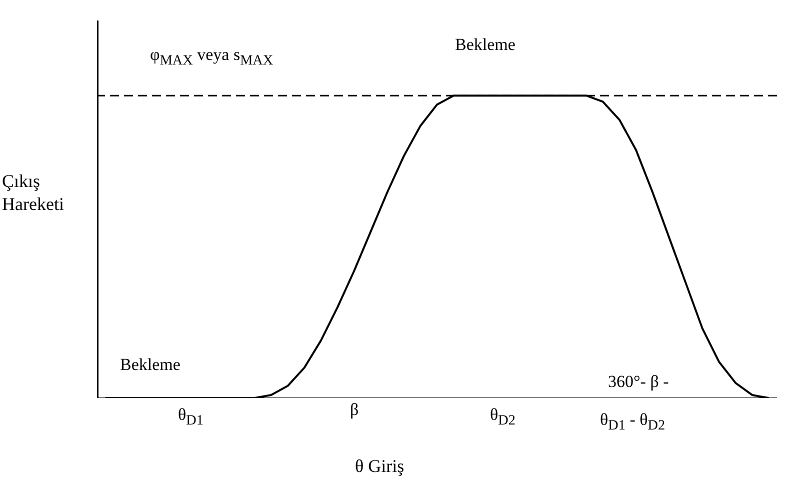  Describe the element at coordinates (379, 466) in the screenshot. I see `x-axis-title: θ Giriş` at that location.